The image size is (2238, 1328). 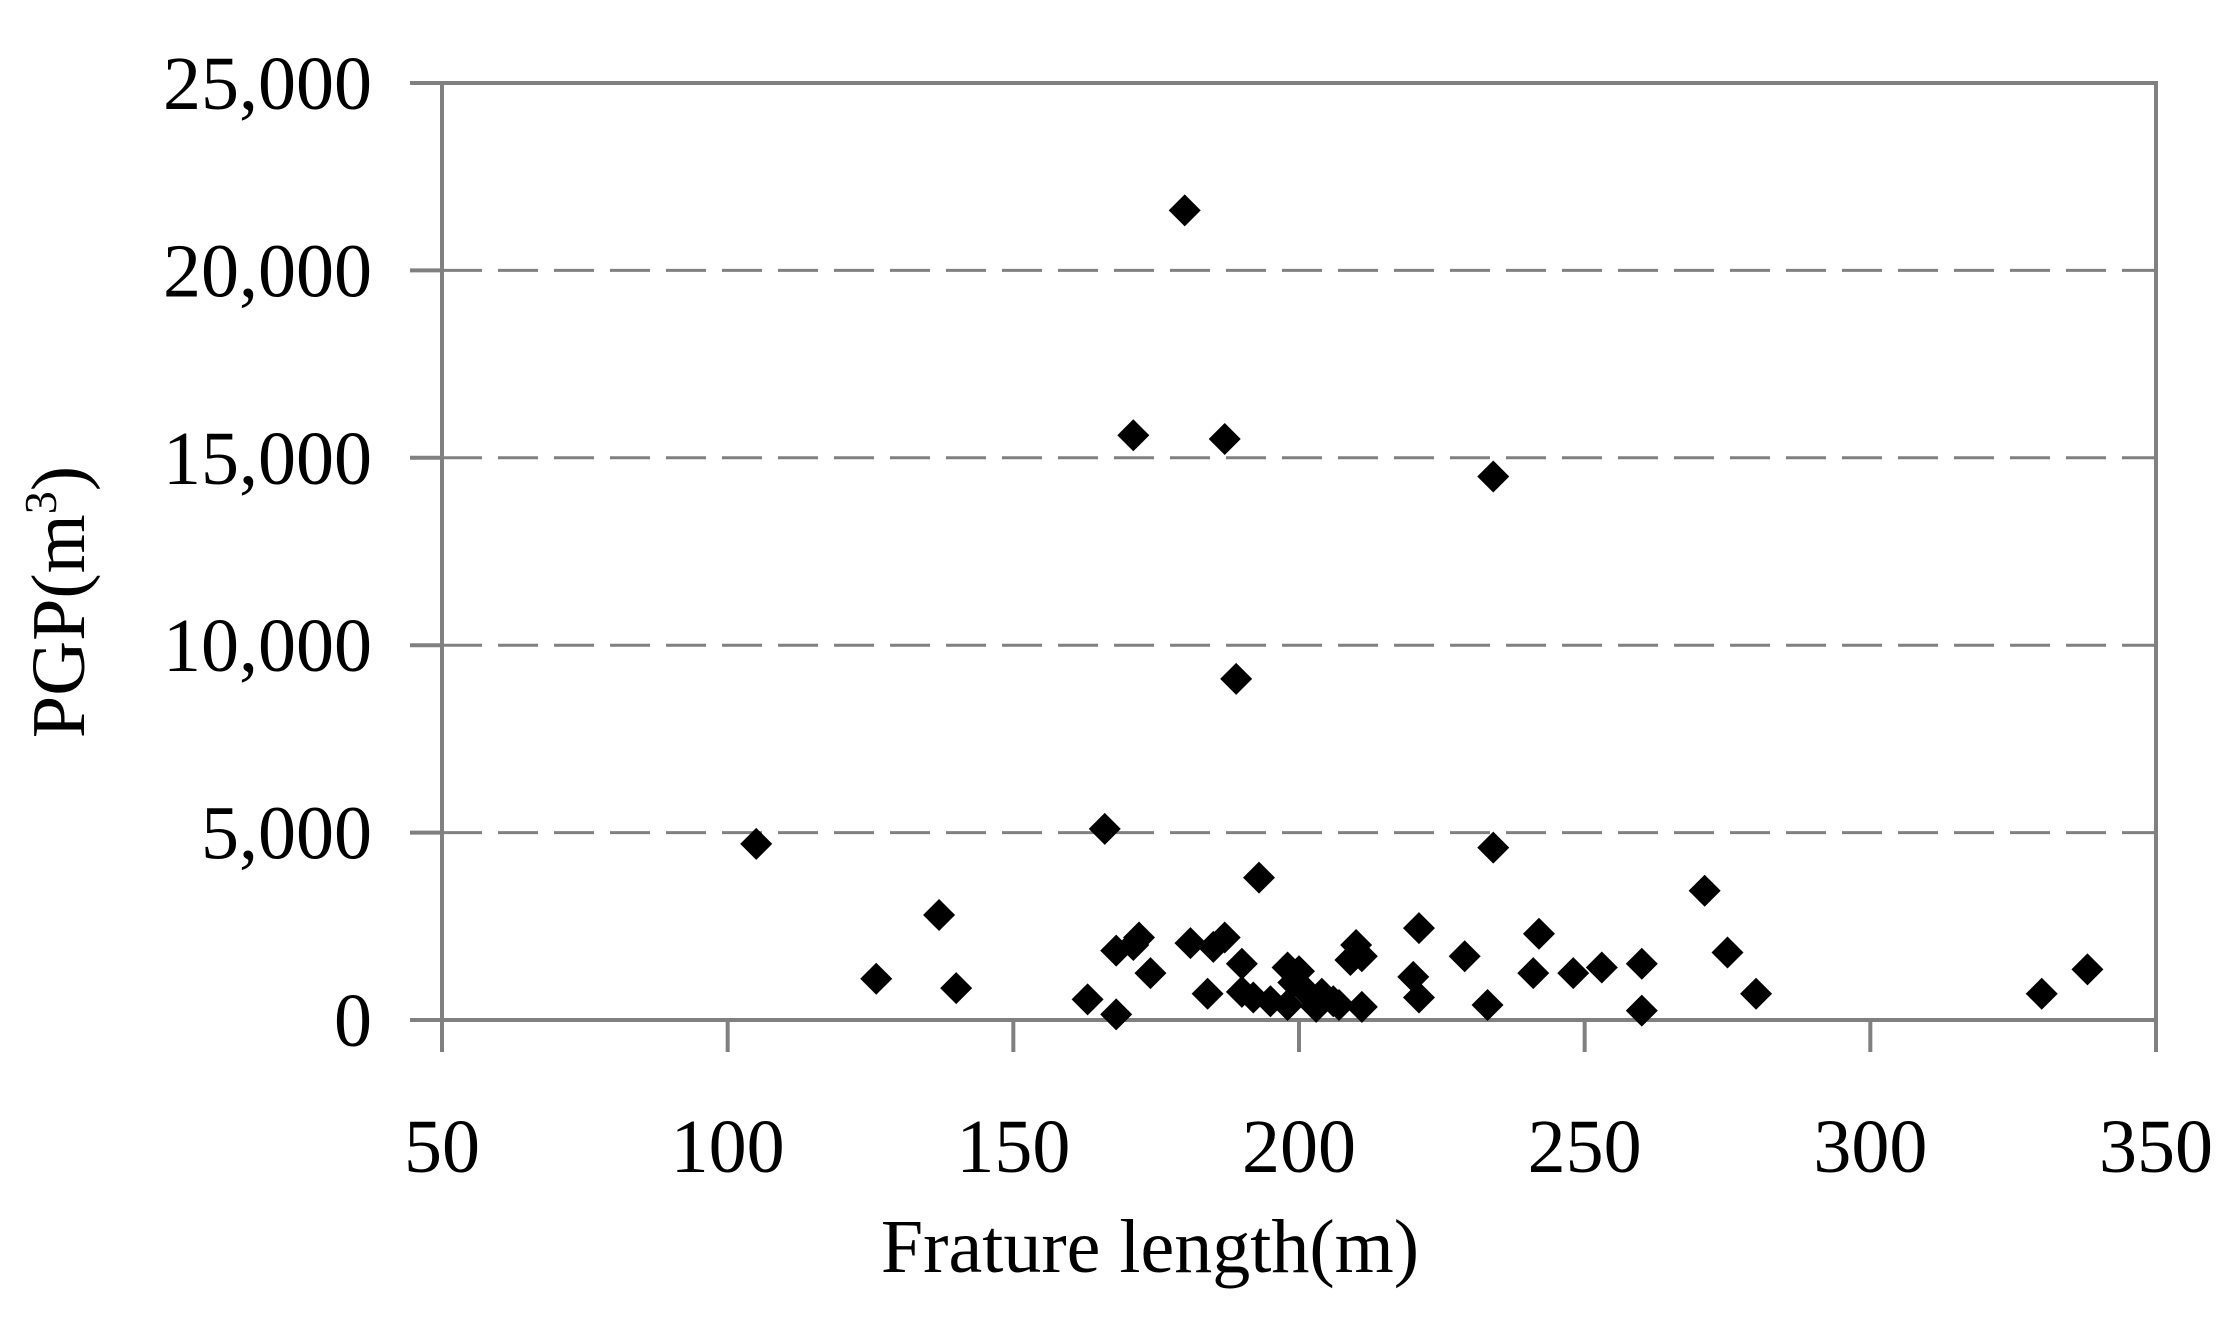 I want to click on x-tick-label: 350, so click(x=2156, y=1147).